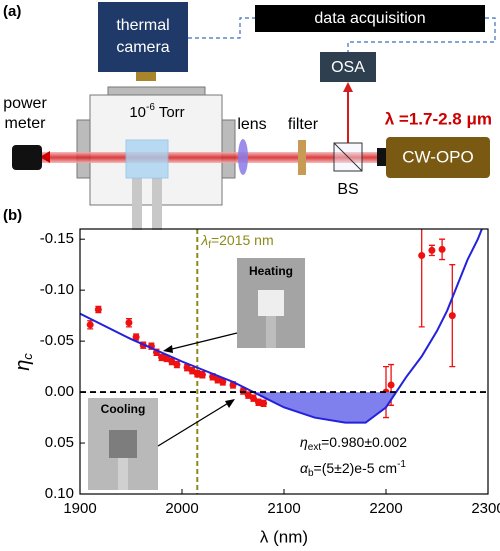 This screenshot has height=551, width=500. Describe the element at coordinates (26, 123) in the screenshot. I see `power-meter-label: meter` at that location.